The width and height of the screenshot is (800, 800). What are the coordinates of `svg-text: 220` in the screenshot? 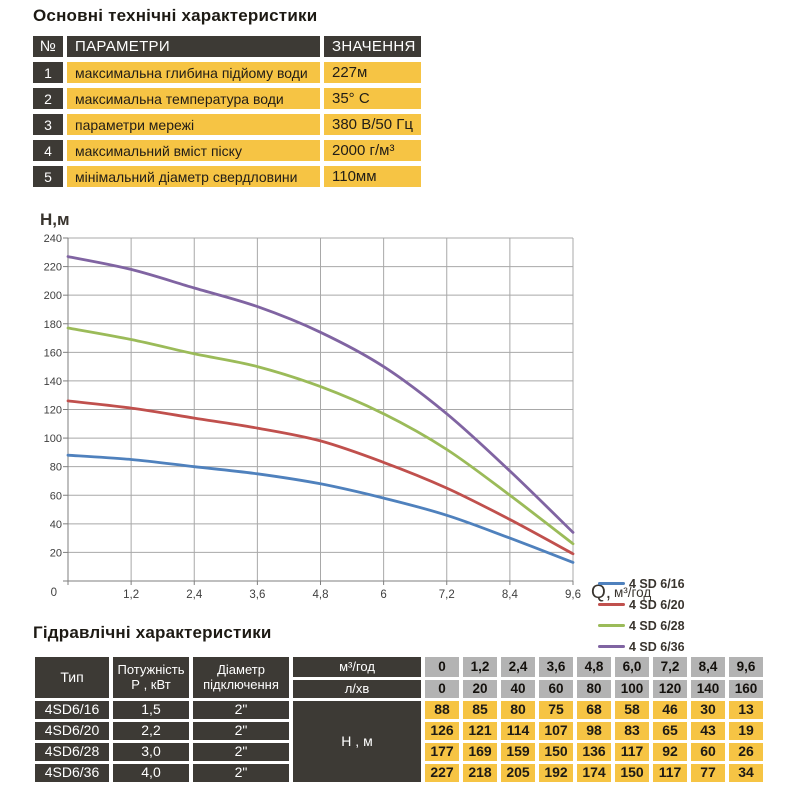 It's located at (53, 268).